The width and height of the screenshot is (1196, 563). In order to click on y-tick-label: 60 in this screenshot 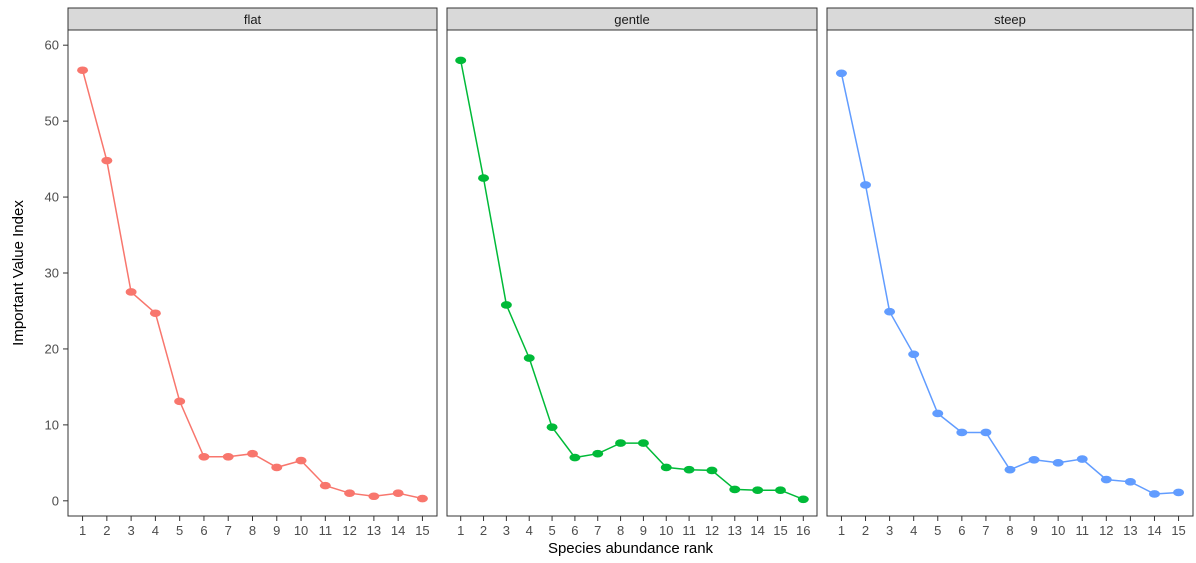, I will do `click(52, 45)`.